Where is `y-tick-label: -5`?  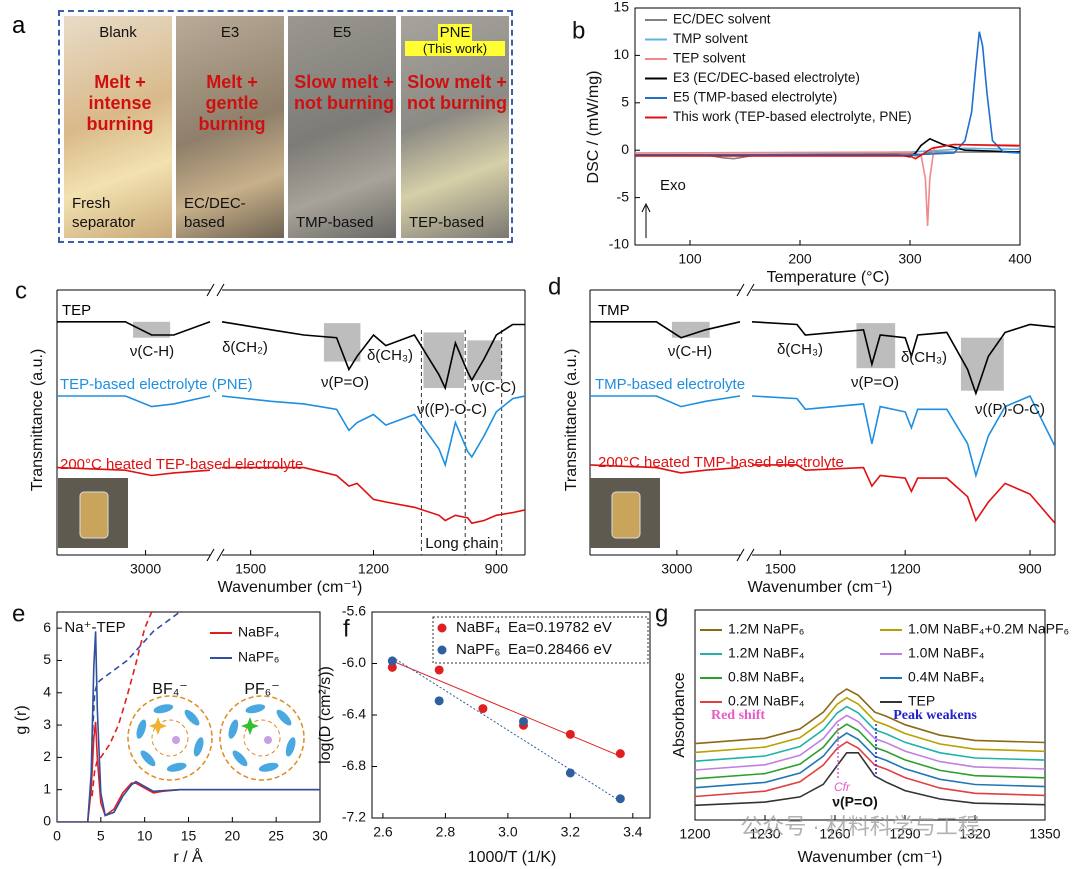 y-tick-label: -5 is located at coordinates (623, 196).